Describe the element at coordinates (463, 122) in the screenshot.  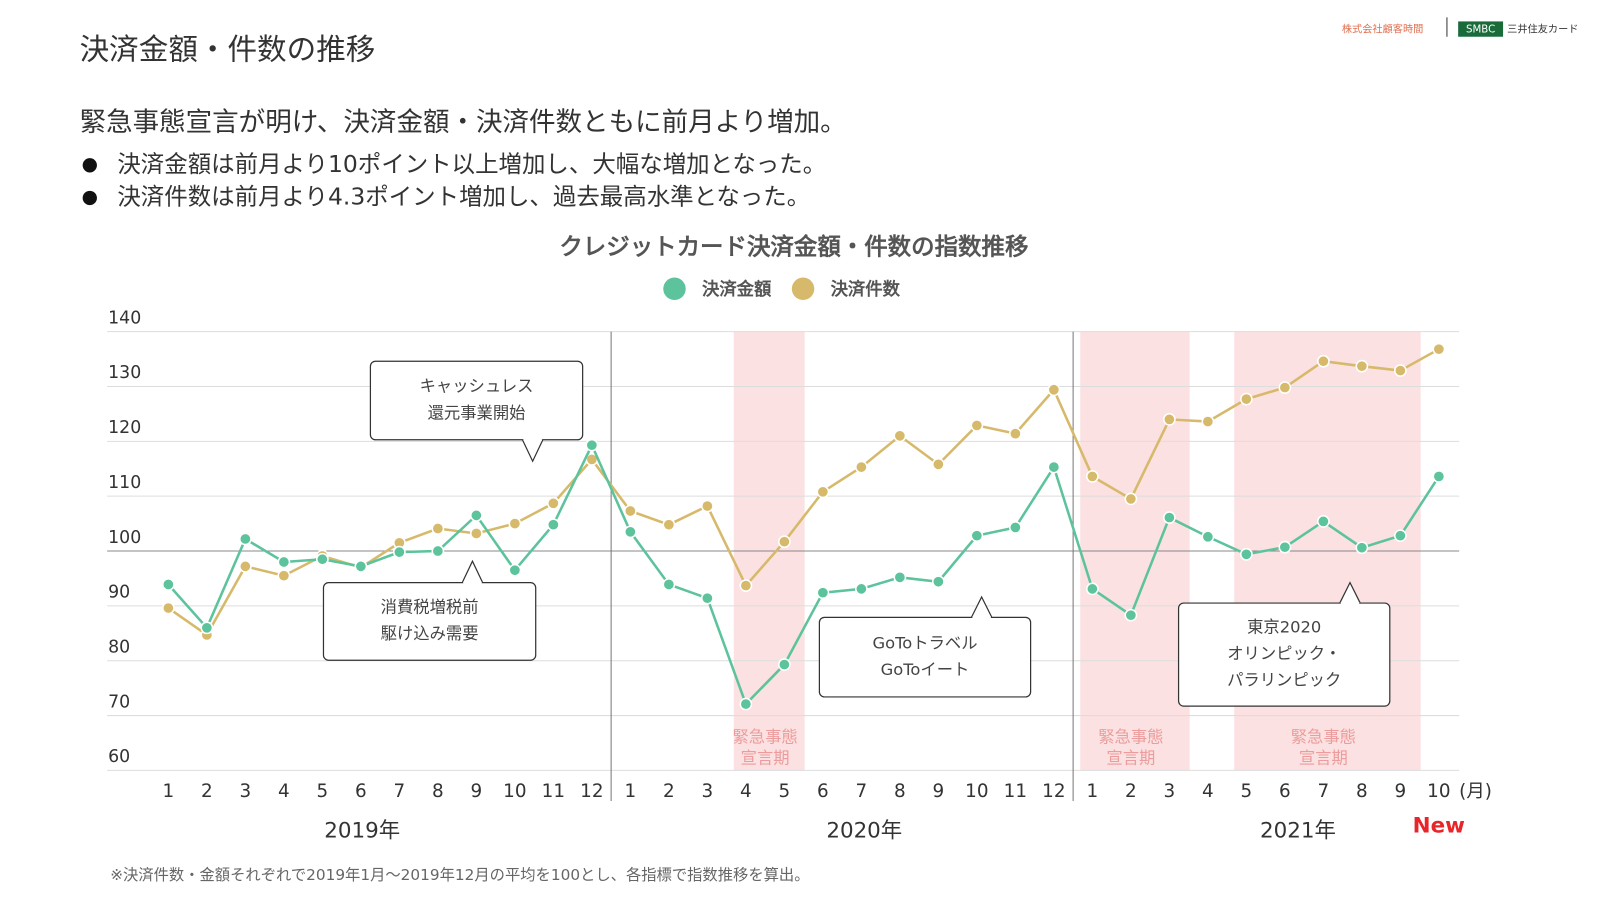
I see `headline: 緊急事態宣言が明け、決済金額・決済件数ともに前月より増加。` at that location.